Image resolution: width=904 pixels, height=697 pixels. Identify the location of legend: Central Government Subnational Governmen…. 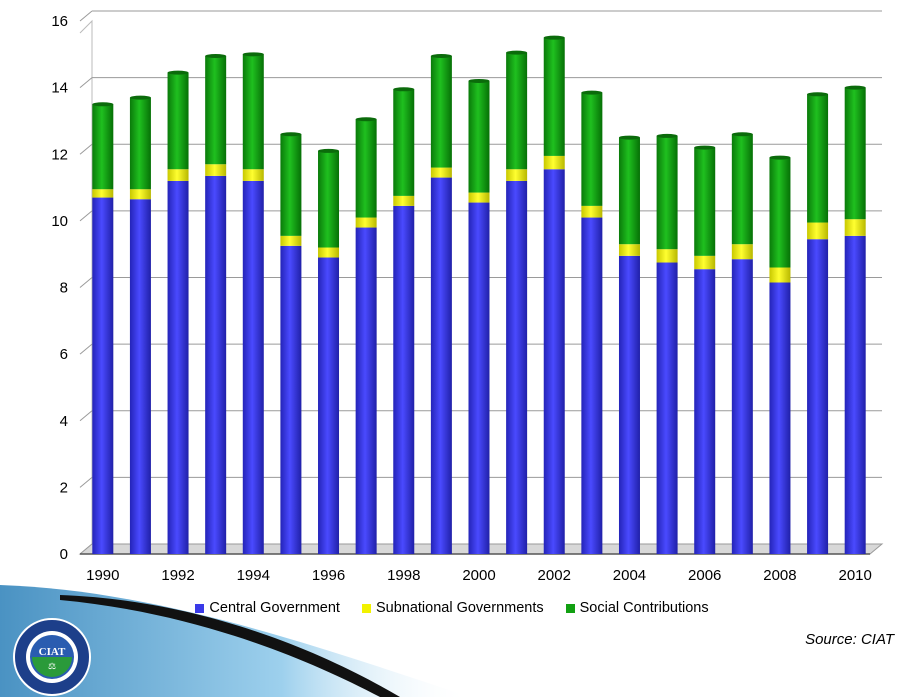
(452, 608).